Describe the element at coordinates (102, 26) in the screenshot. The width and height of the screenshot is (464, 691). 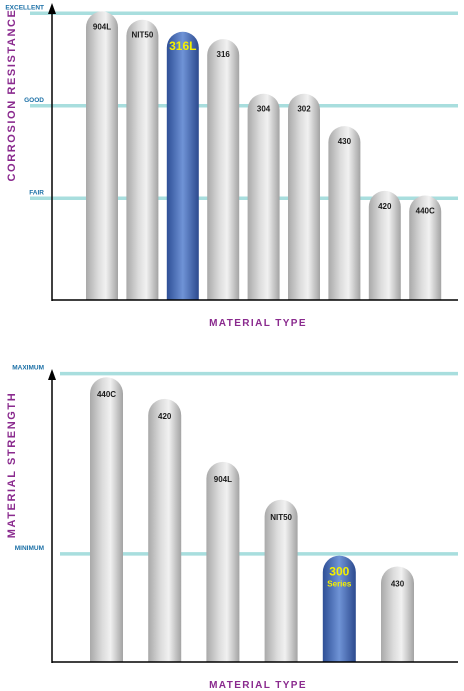
I see `corrosion-bar-label-904l: 904L` at that location.